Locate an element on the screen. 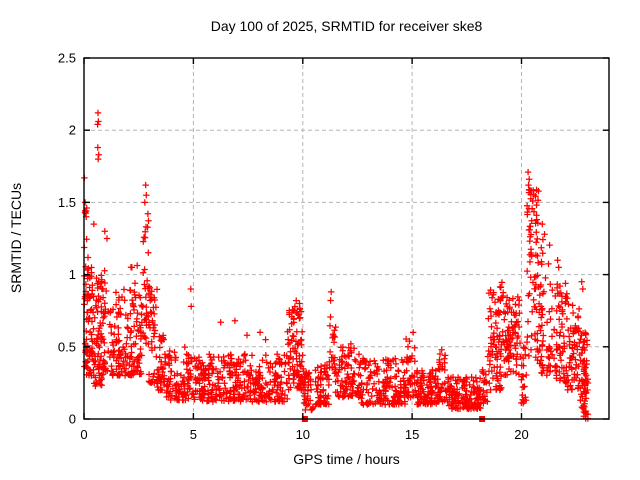  svg-text: 2 is located at coordinates (72, 130).